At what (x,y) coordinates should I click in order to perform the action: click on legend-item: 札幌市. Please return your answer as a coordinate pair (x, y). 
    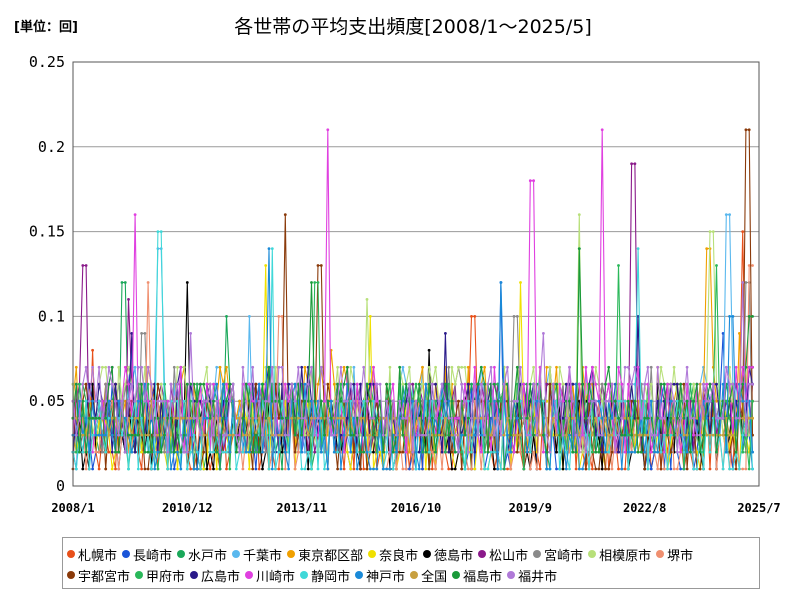
    Looking at the image, I should click on (92, 554).